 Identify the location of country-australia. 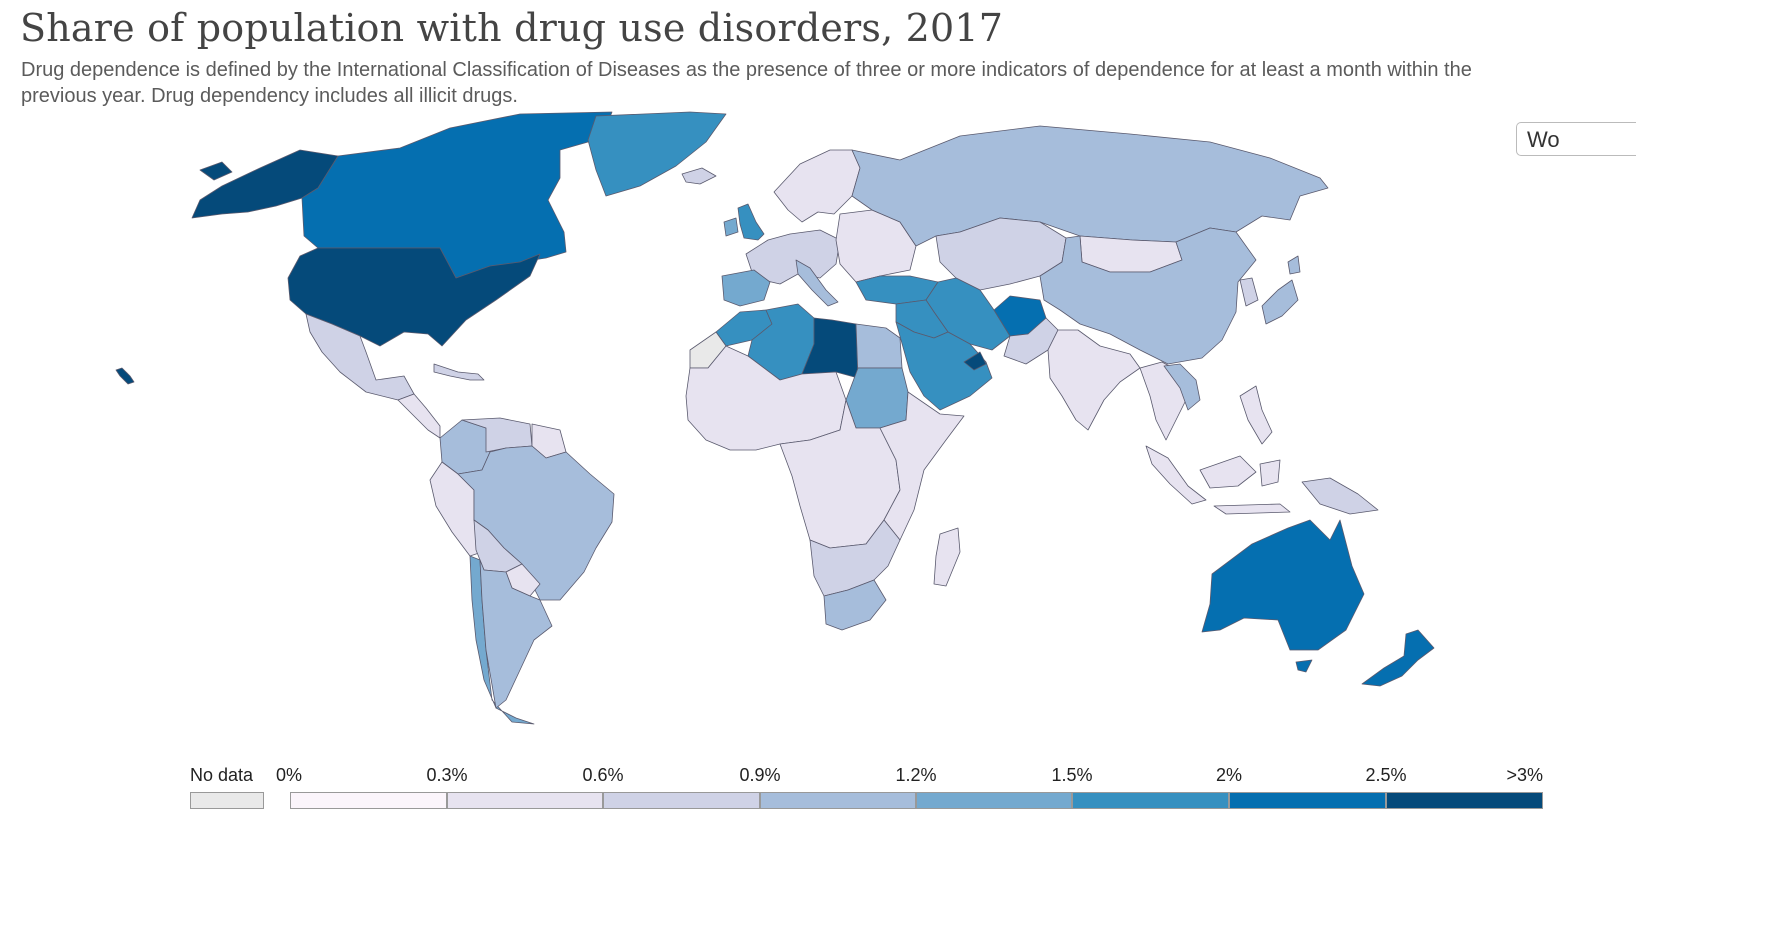
(1283, 585).